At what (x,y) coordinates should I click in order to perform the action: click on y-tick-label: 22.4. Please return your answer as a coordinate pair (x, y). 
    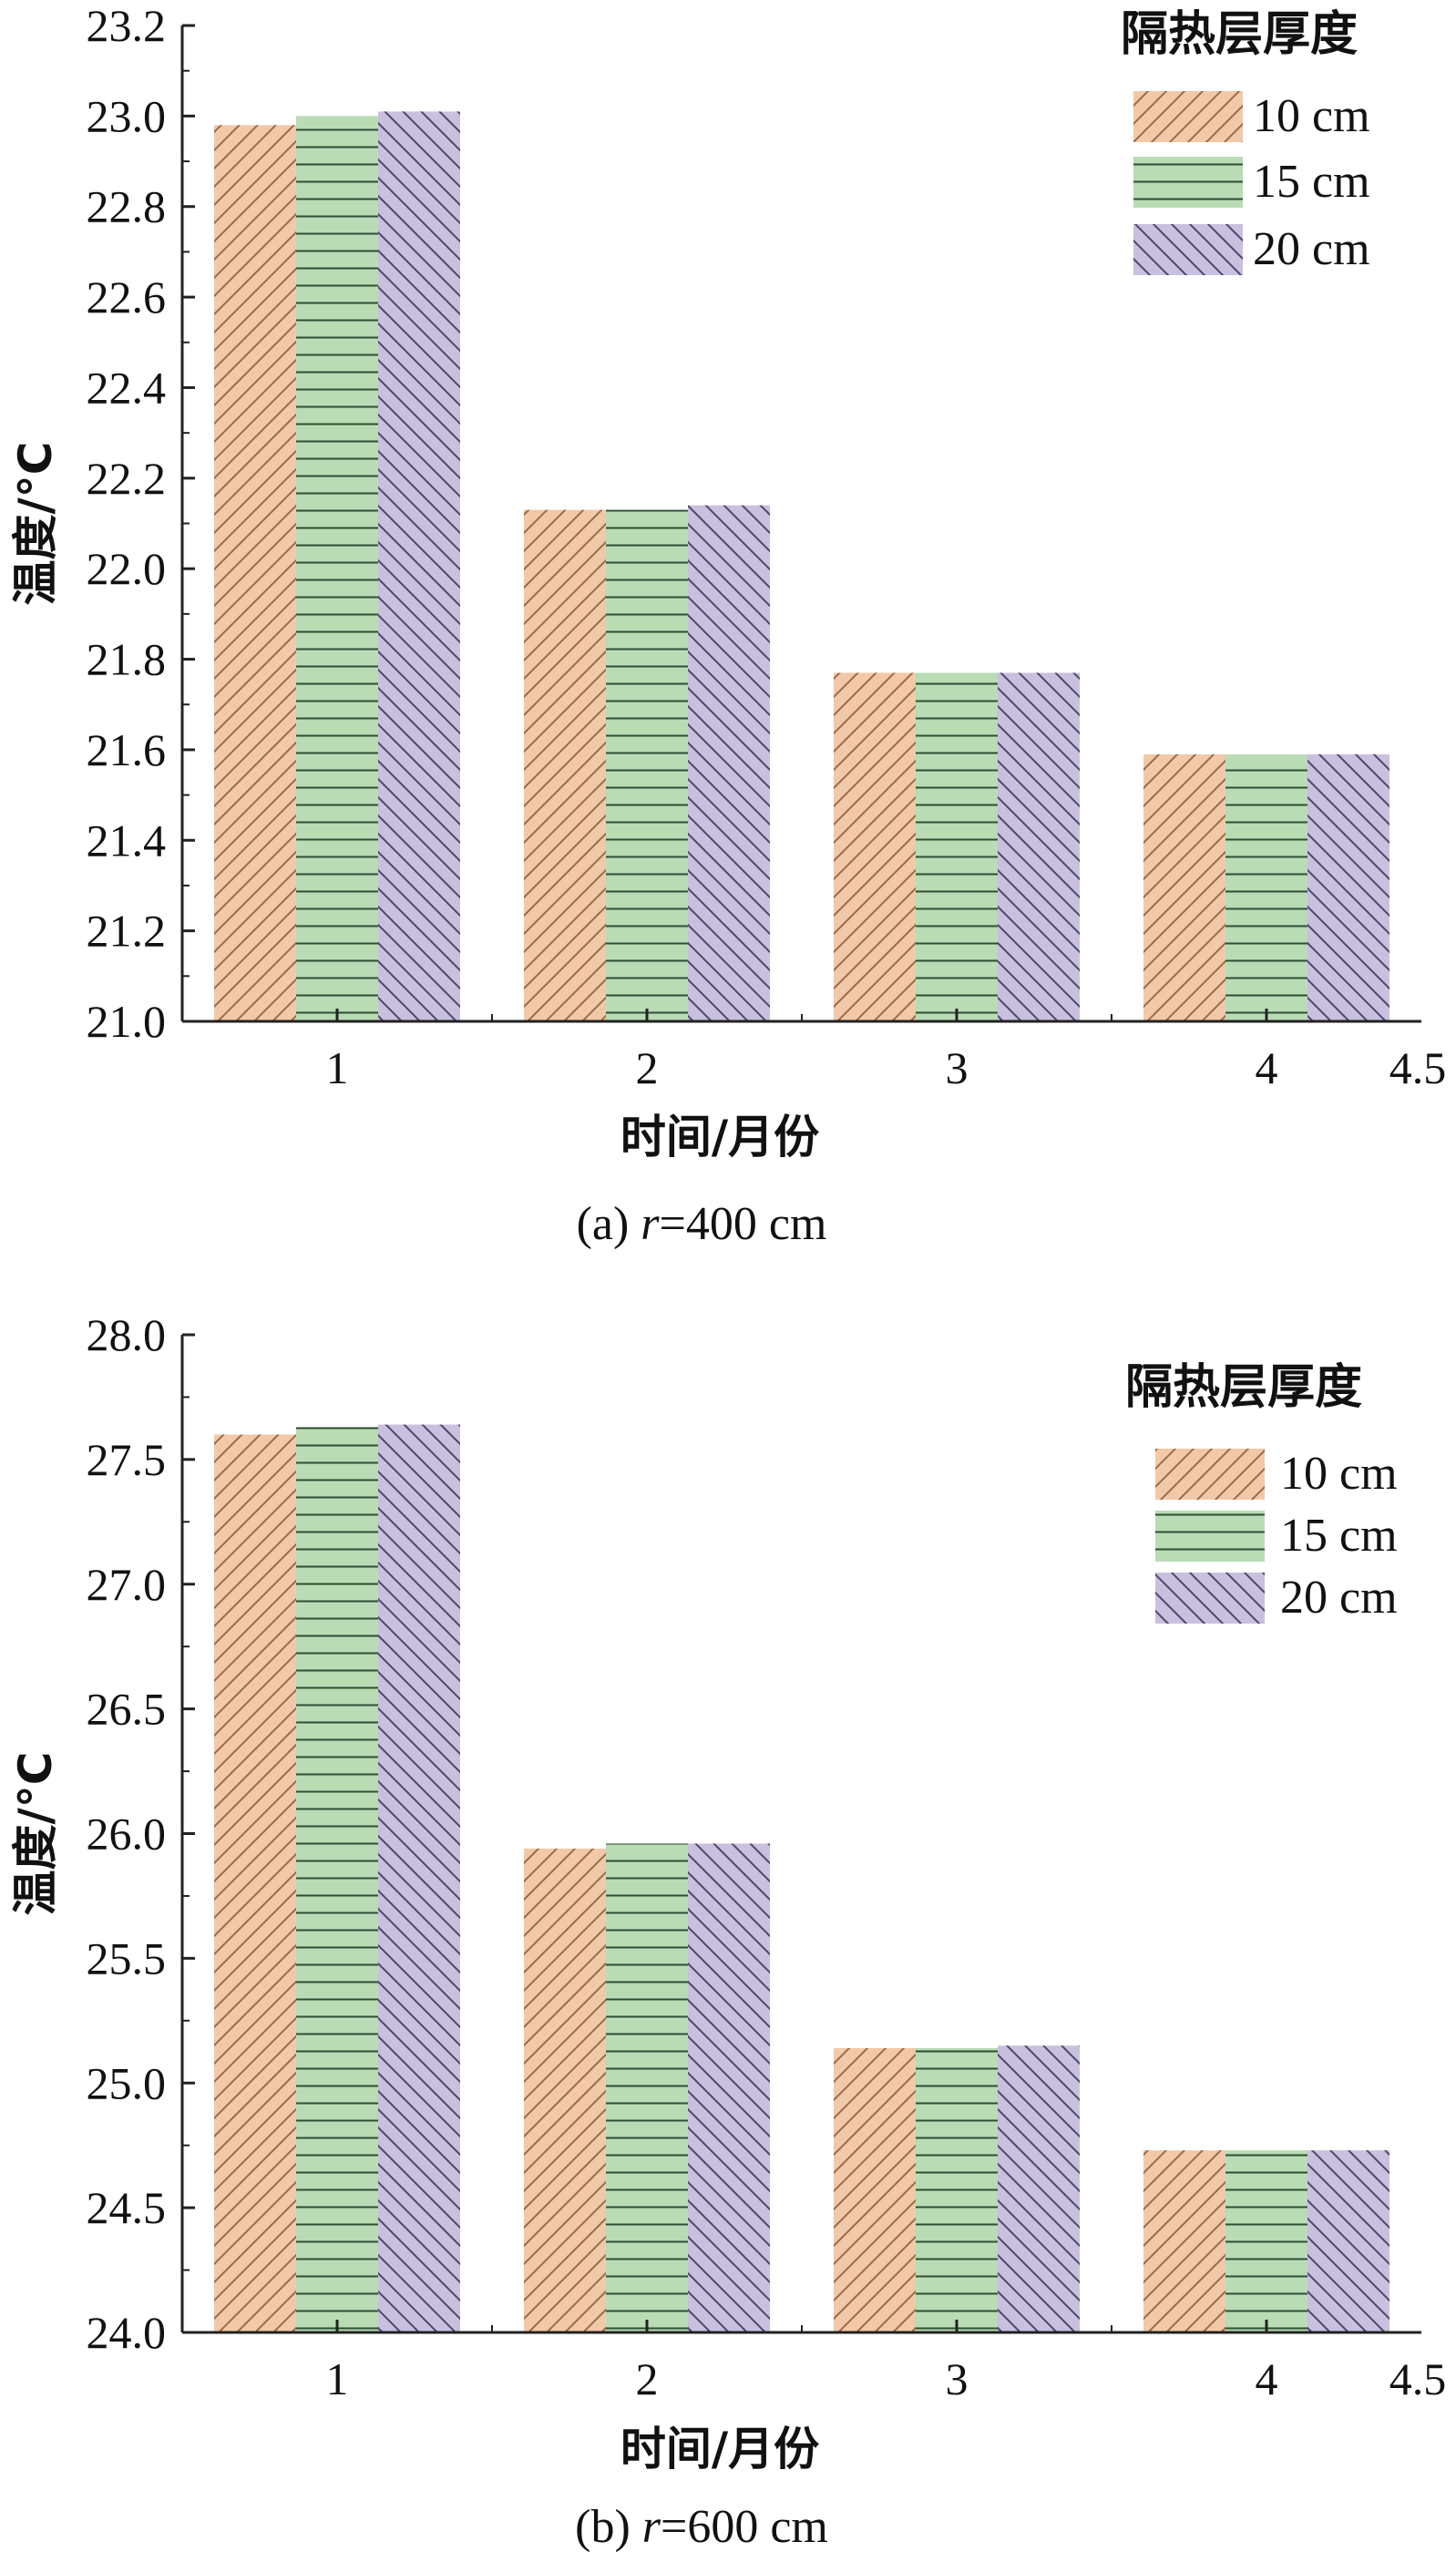
    Looking at the image, I should click on (127, 387).